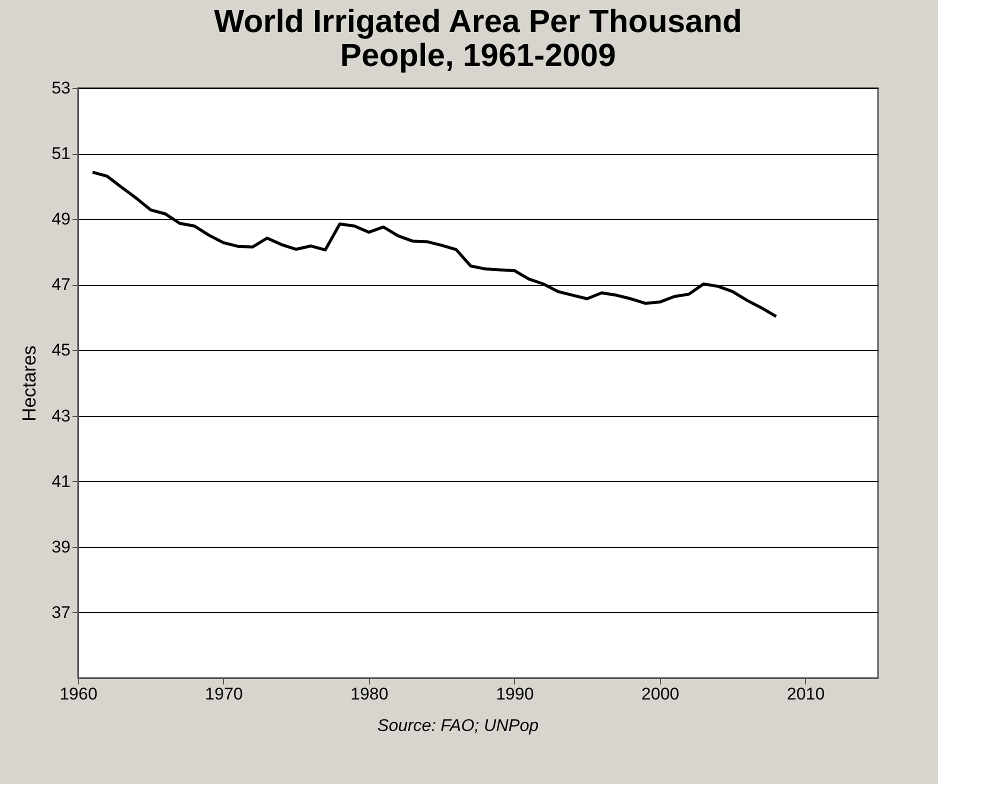 The height and width of the screenshot is (802, 998). What do you see at coordinates (61, 284) in the screenshot?
I see `y-tick-label: 47` at bounding box center [61, 284].